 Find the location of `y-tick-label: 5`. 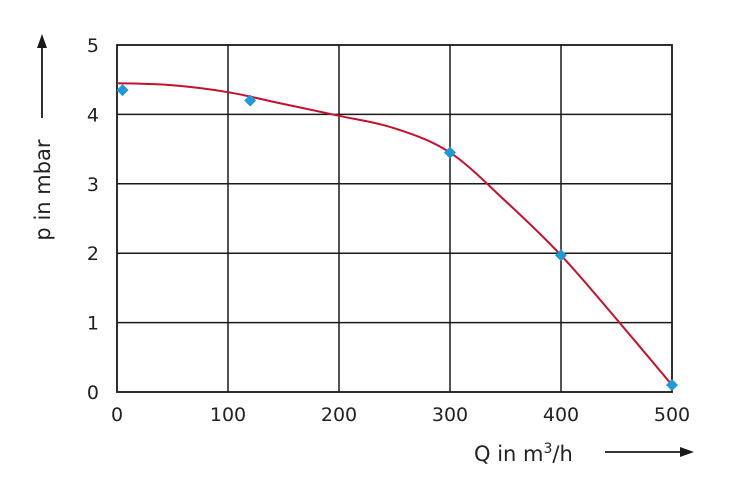

y-tick-label: 5 is located at coordinates (93, 46).